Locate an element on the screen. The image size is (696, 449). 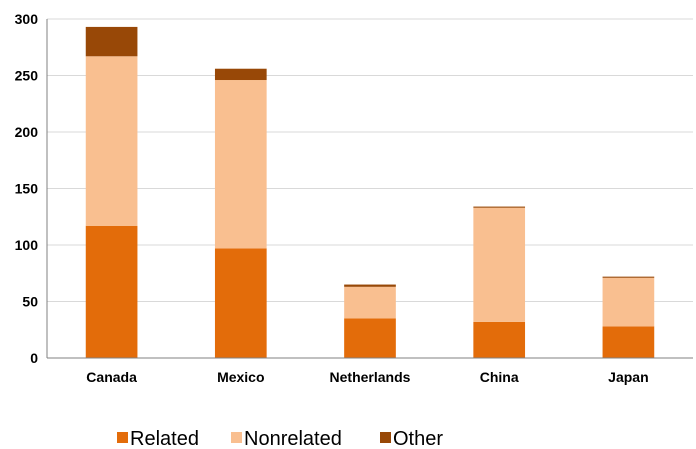
y-tick-label: 300 is located at coordinates (27, 19).